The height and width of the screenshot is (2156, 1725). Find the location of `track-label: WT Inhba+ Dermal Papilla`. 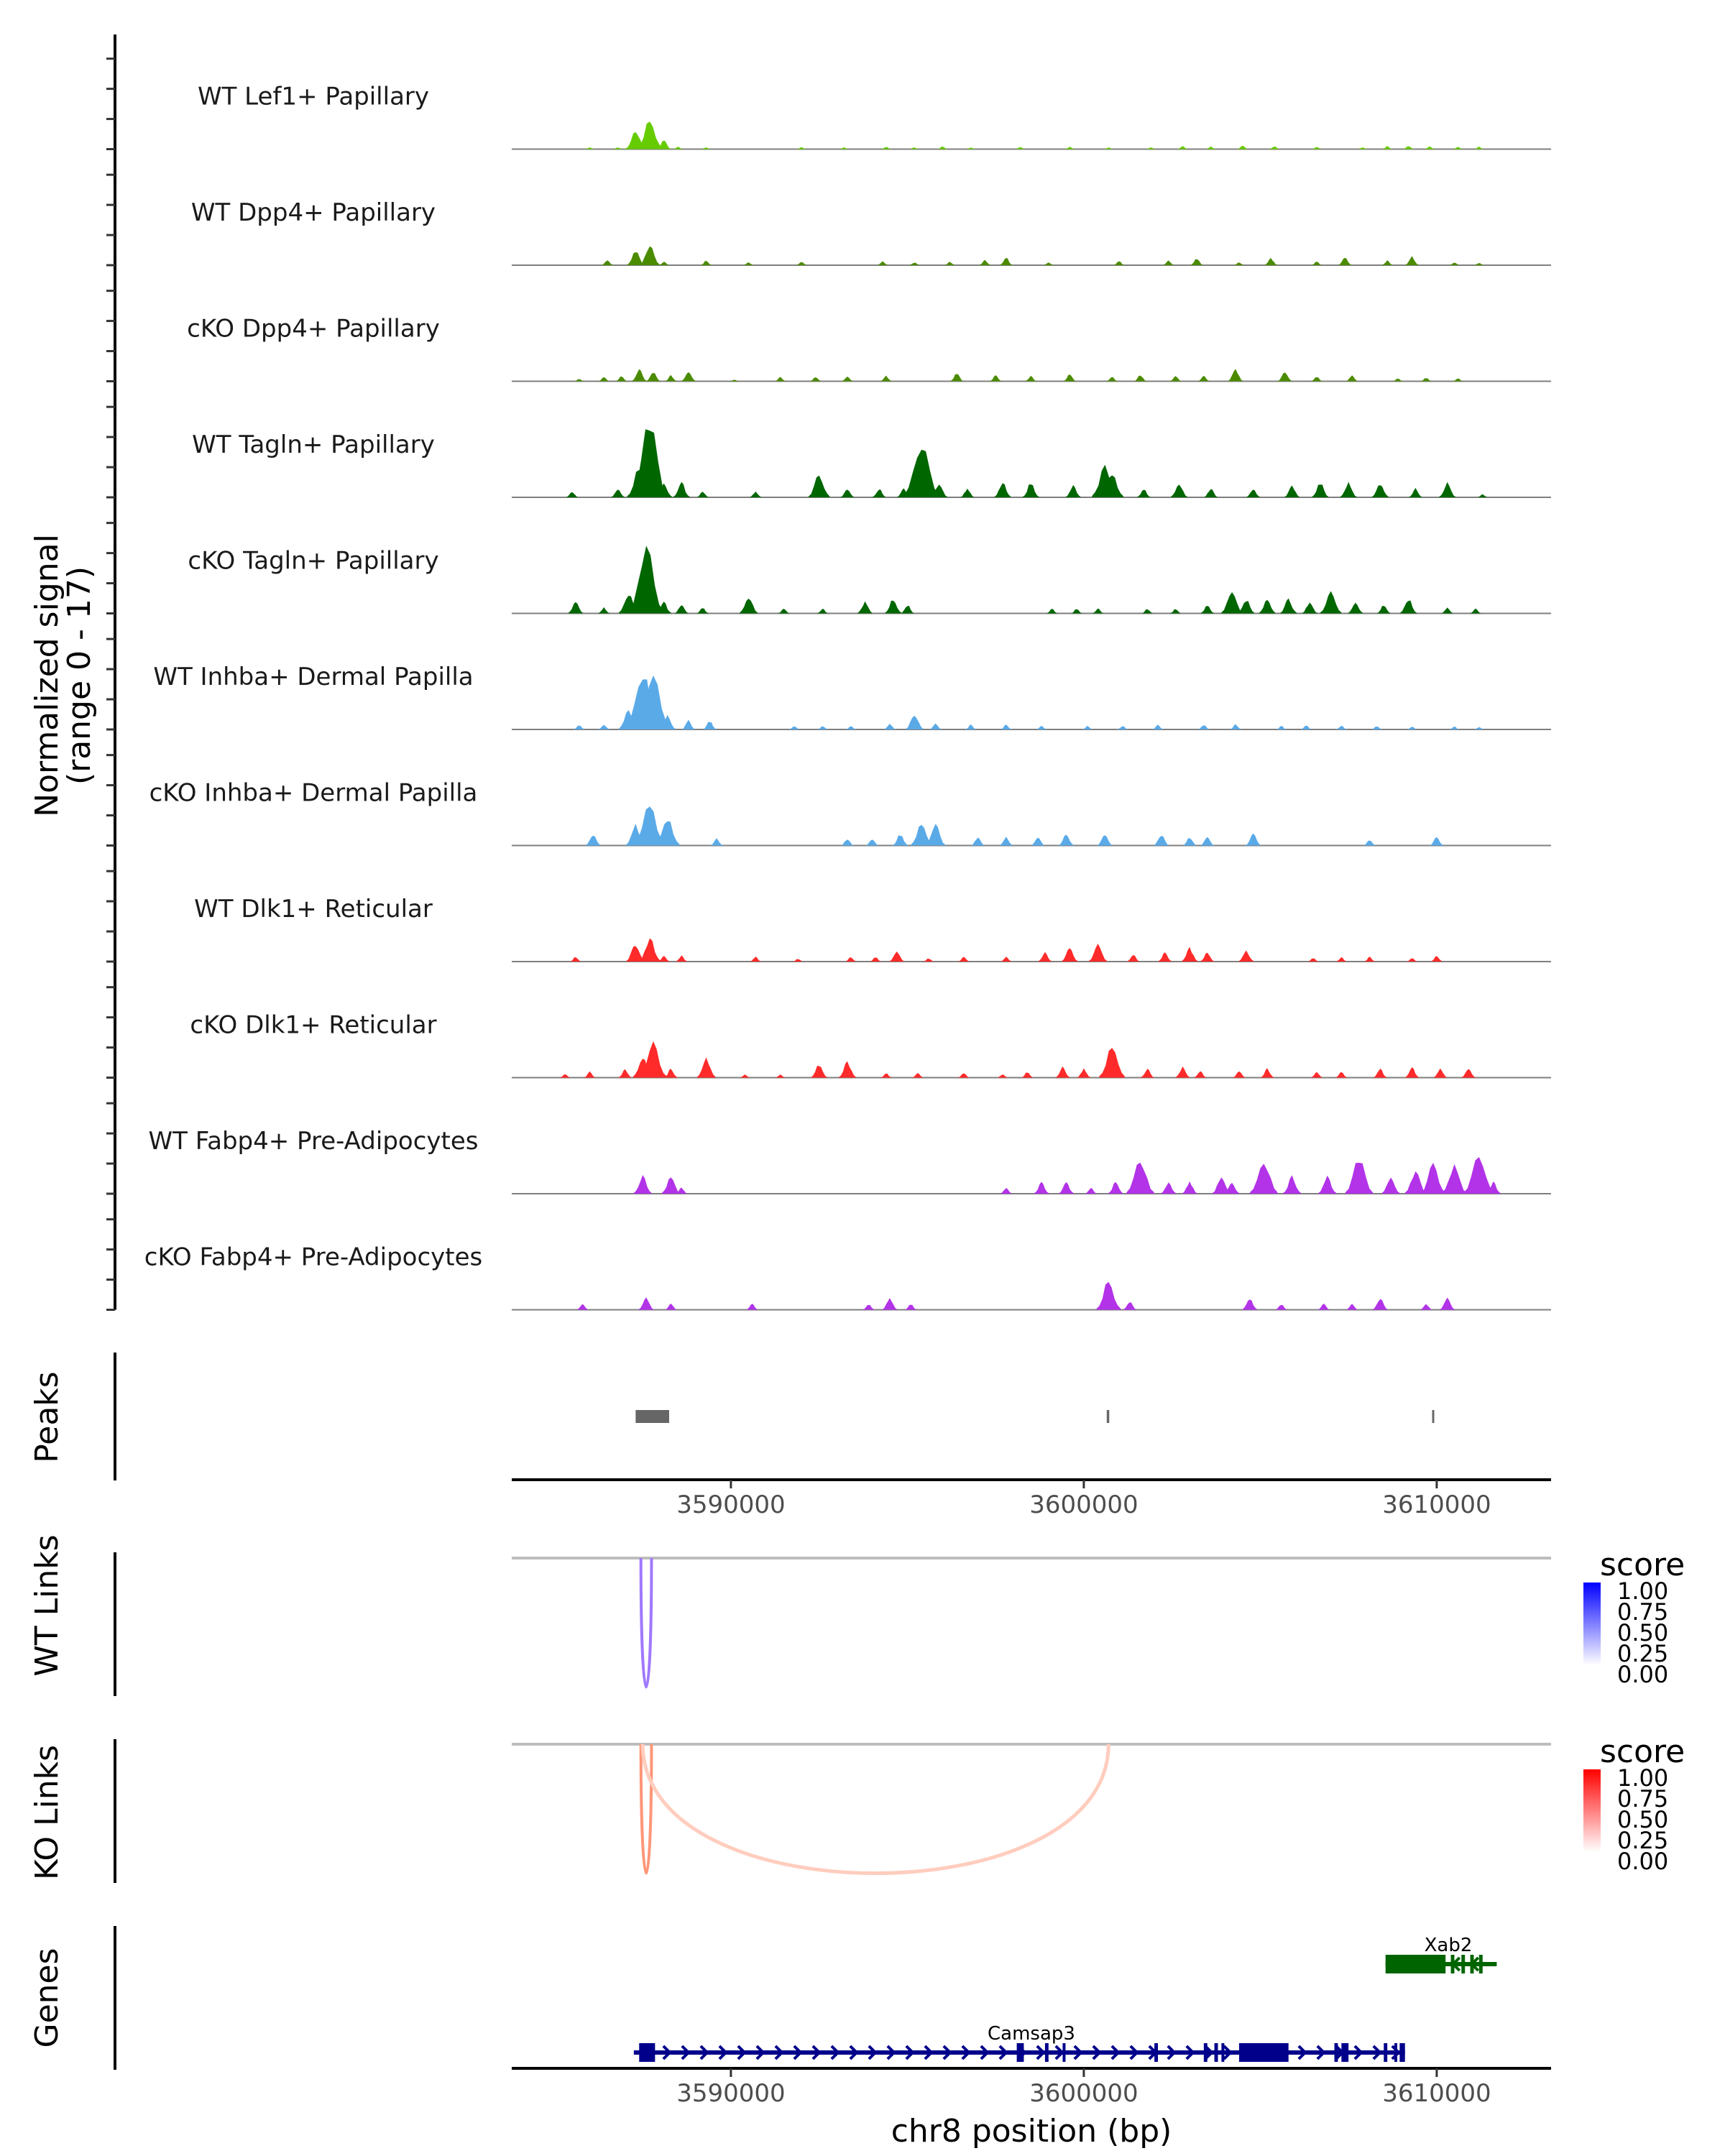

track-label: WT Inhba+ Dermal Papilla is located at coordinates (313, 677).